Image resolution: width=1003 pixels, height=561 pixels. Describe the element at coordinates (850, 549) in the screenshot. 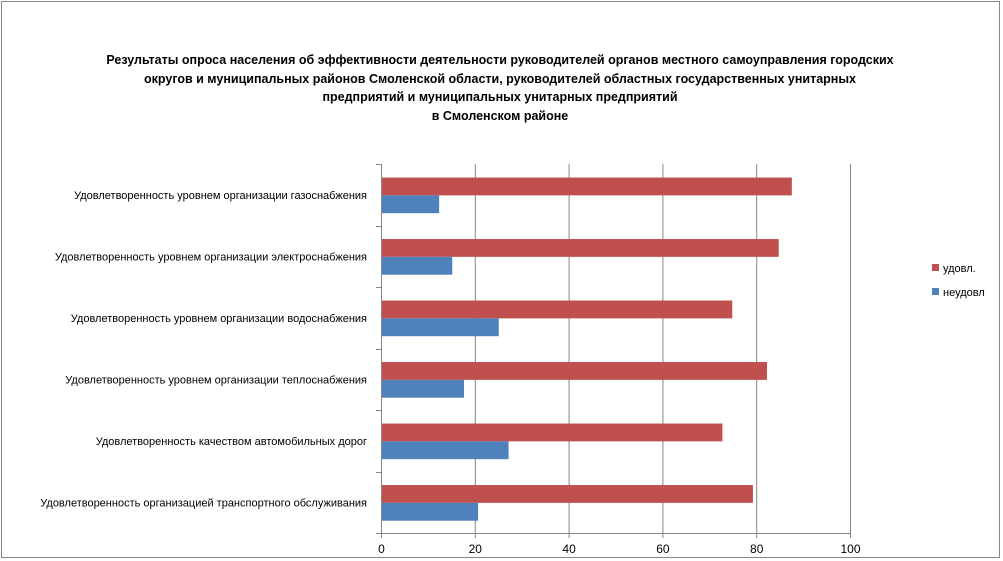

I see `x-tick-label: 100` at that location.